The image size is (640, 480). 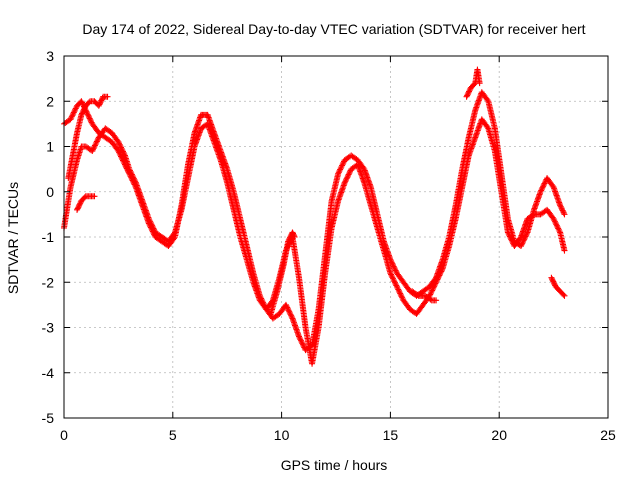 I want to click on y-tick-label: 2, so click(x=50, y=101).